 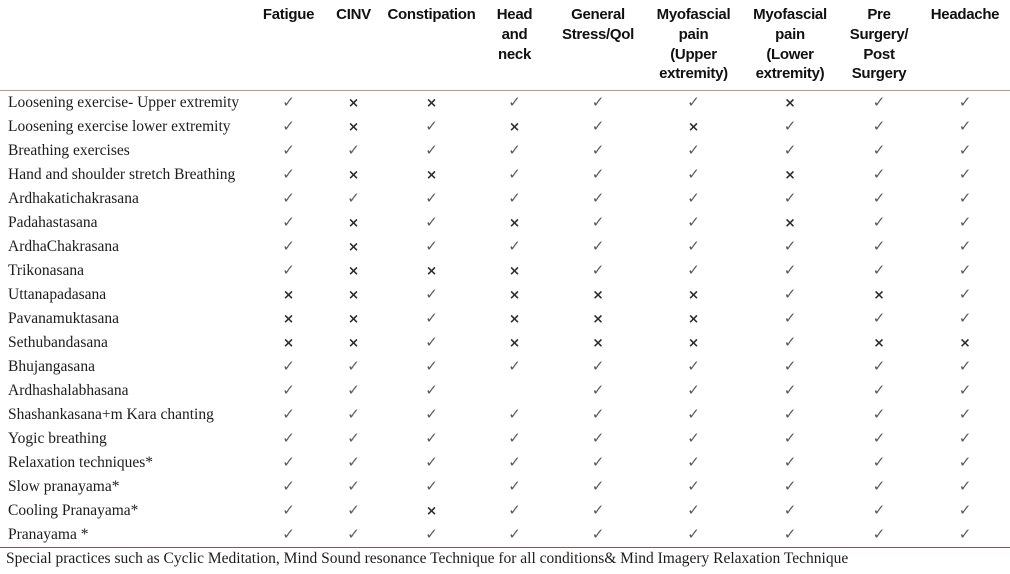 I want to click on row-label: Padahastasana, so click(x=53, y=222).